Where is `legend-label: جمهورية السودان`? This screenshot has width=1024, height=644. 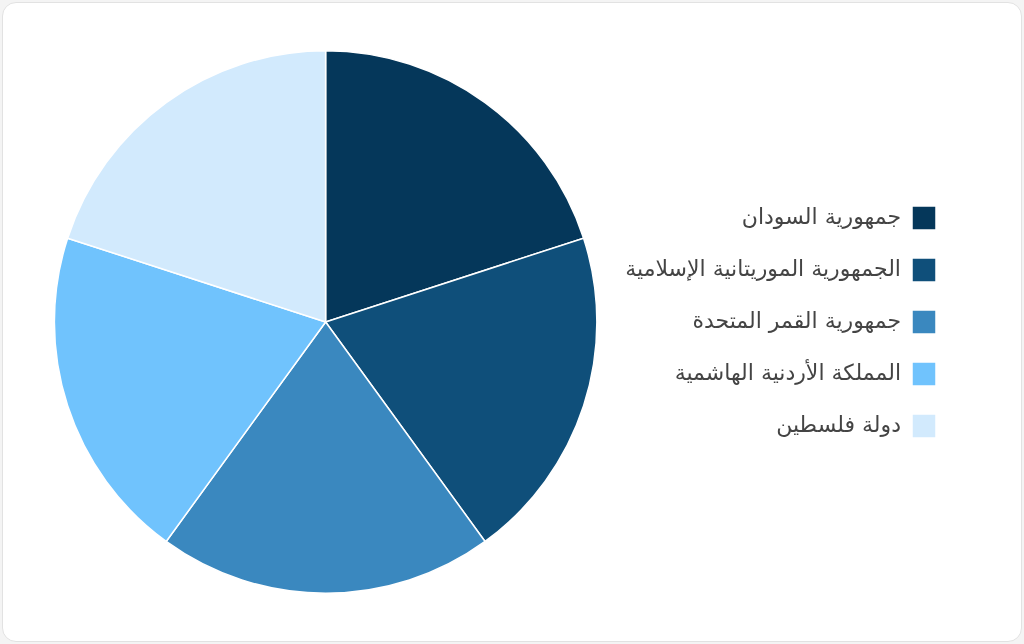 legend-label: جمهورية السودان is located at coordinates (821, 216).